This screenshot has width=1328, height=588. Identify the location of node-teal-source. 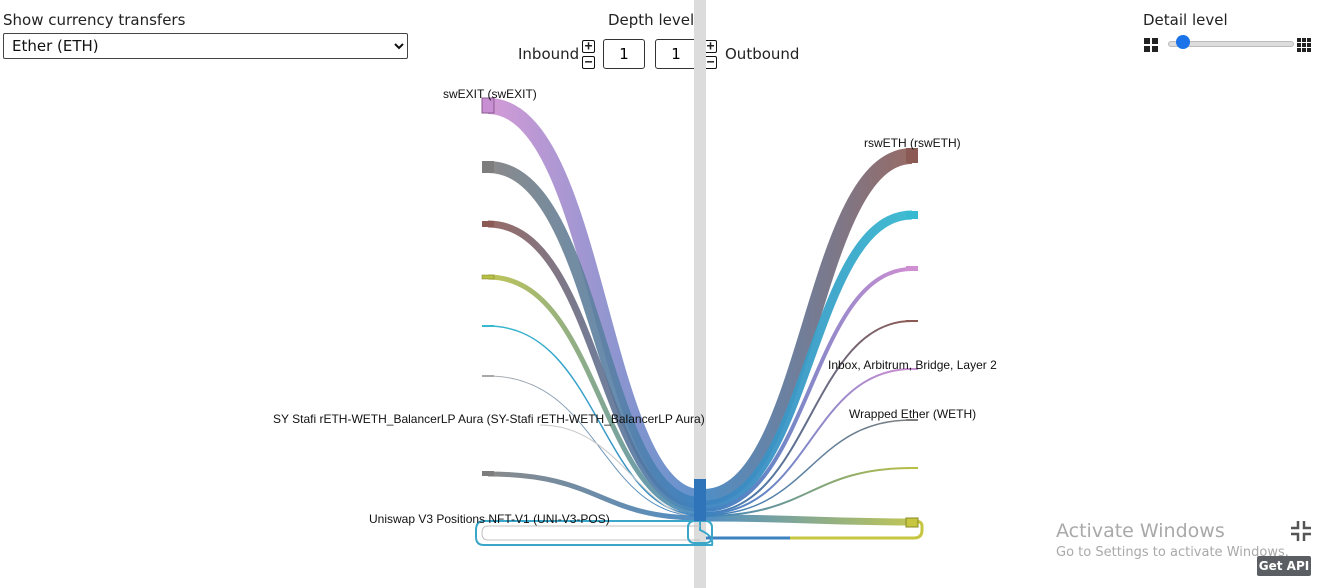
(488, 326).